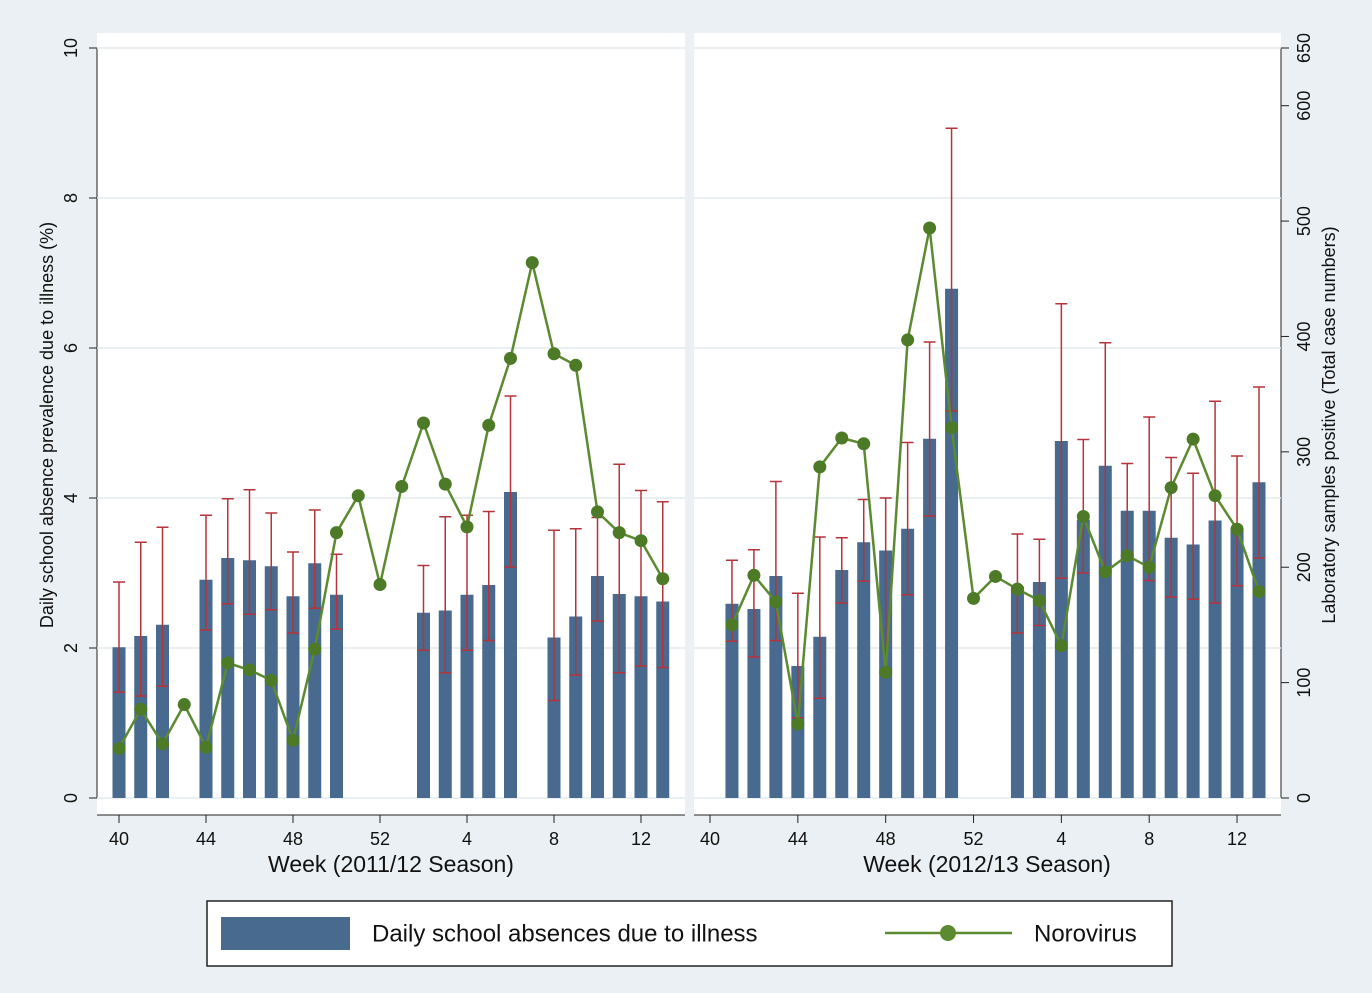  I want to click on y2-tick-label: 0, so click(1304, 798).